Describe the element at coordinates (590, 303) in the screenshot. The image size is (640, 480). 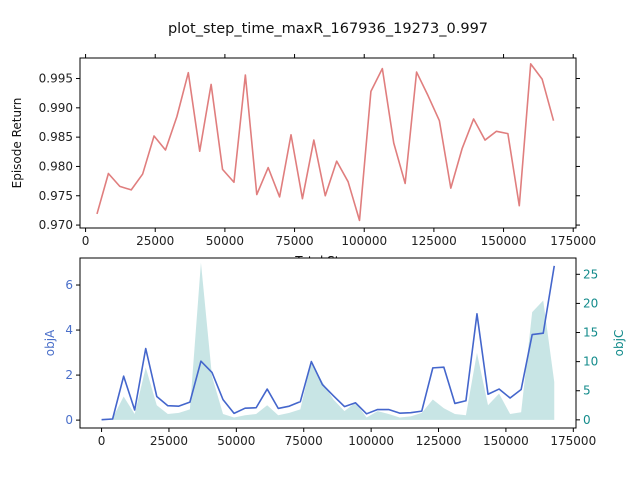
I see `right-y-tick-label: 20` at that location.